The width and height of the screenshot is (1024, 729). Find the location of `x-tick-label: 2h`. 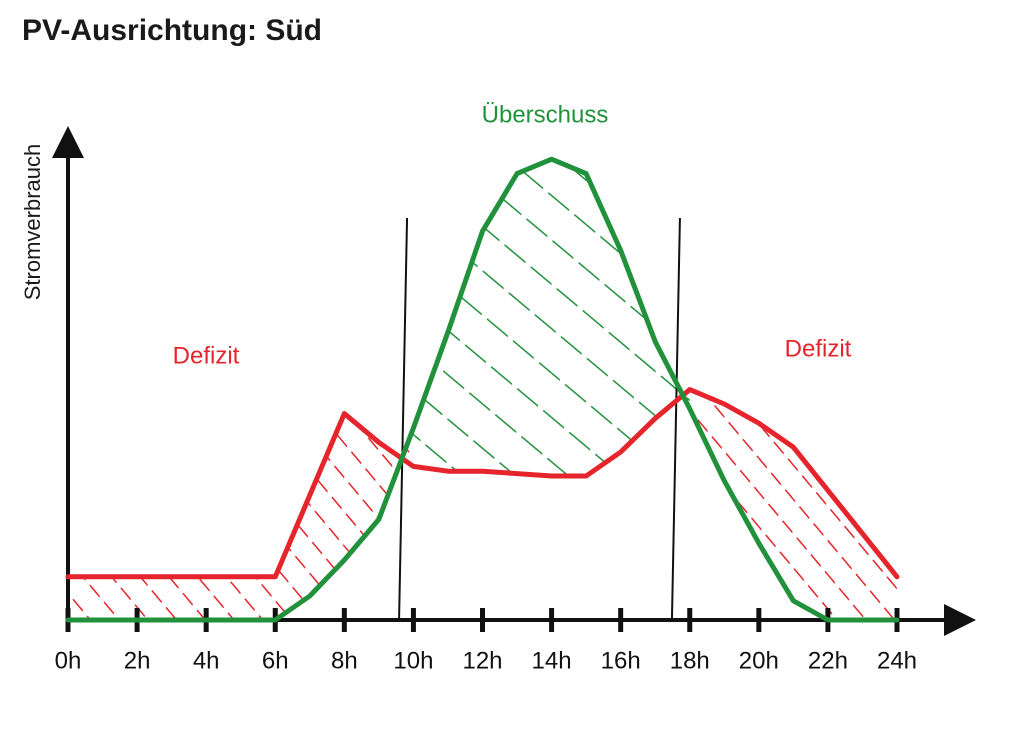

x-tick-label: 2h is located at coordinates (137, 660).